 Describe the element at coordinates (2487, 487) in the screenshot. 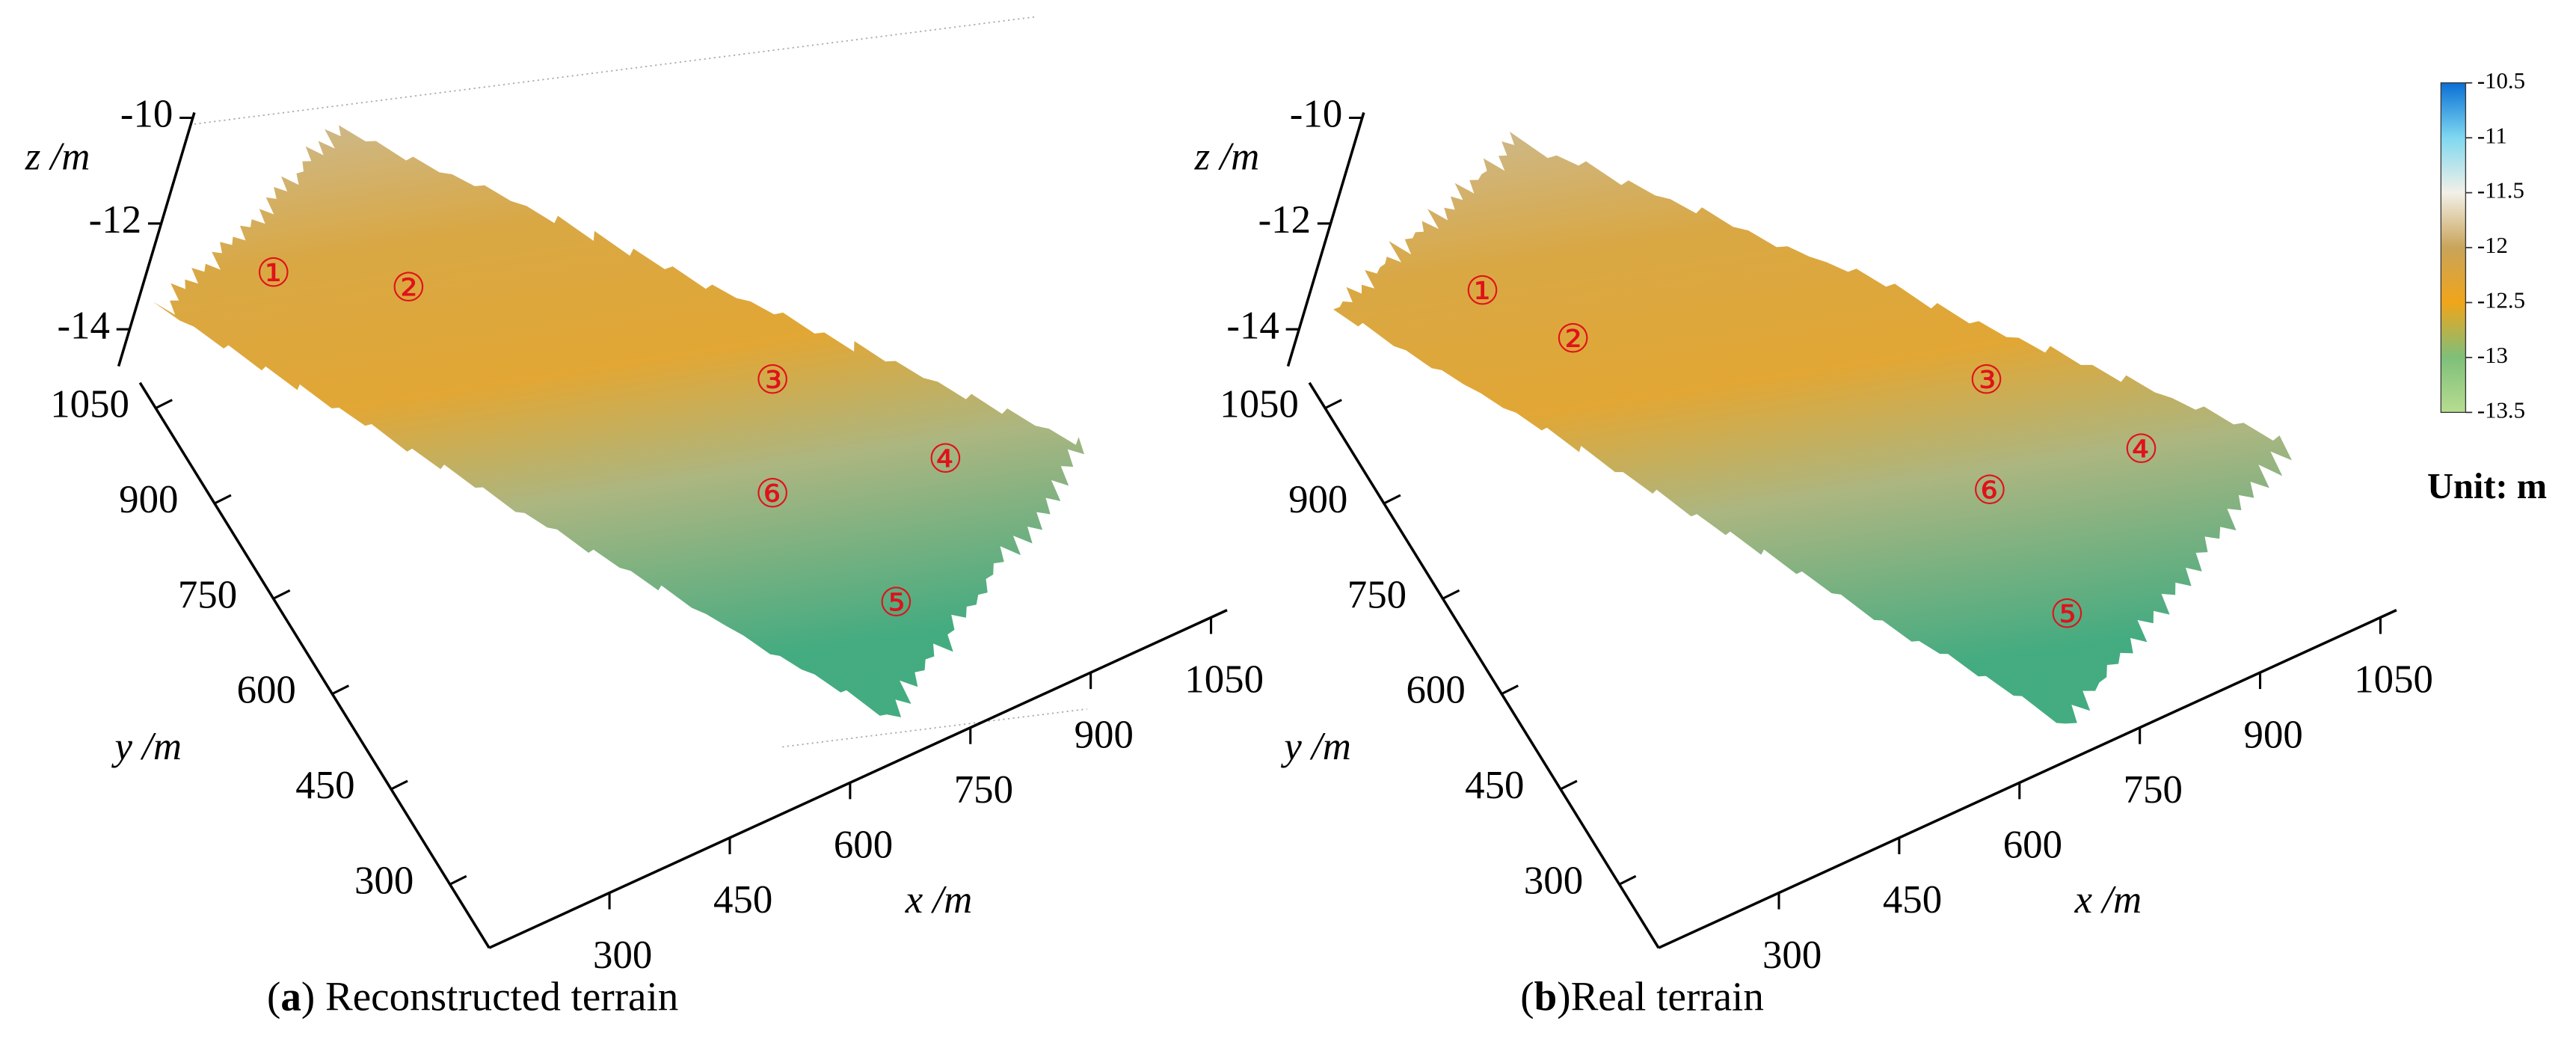

I see `colorbar-unit: Unit: m` at that location.